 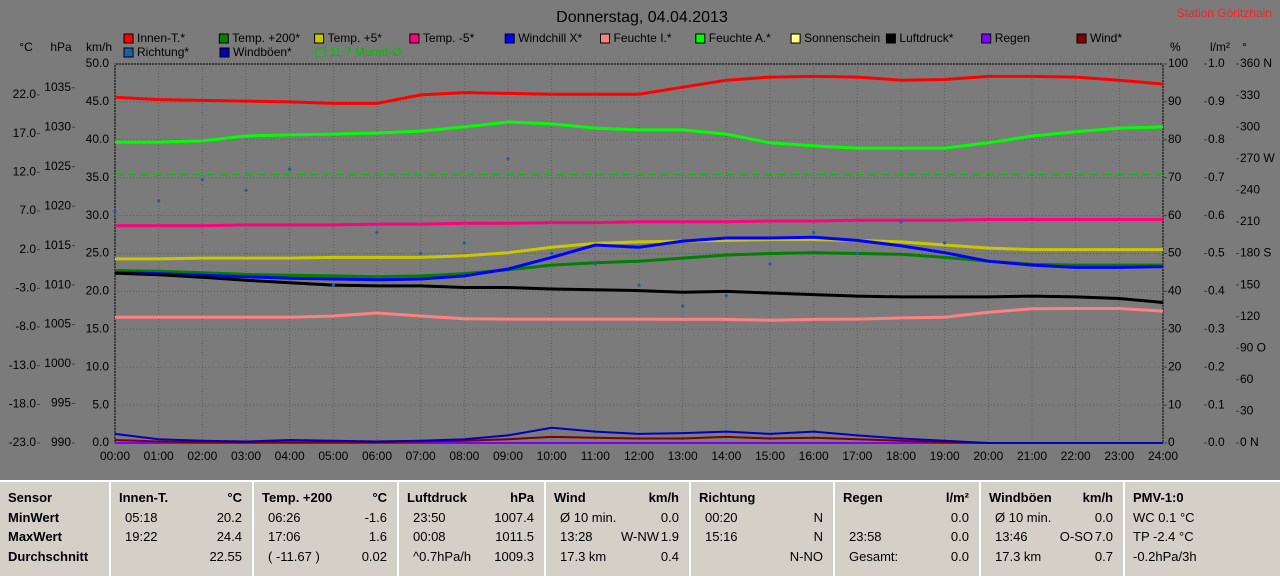 I want to click on y-tick-label: 90, so click(x=1175, y=101).